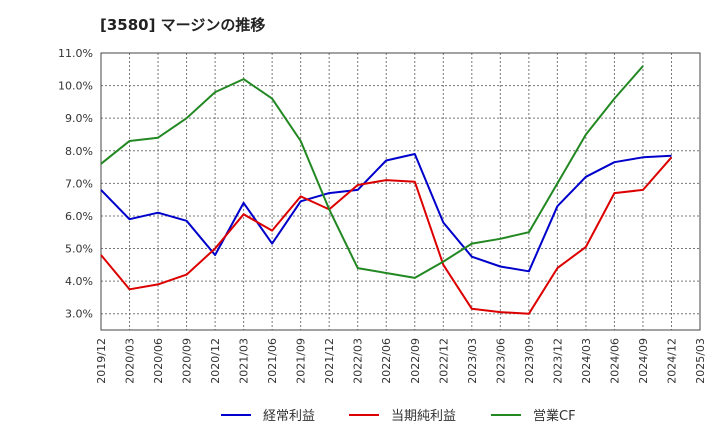 The image size is (720, 440). I want to click on x-tick-label: 2023/09, so click(529, 361).